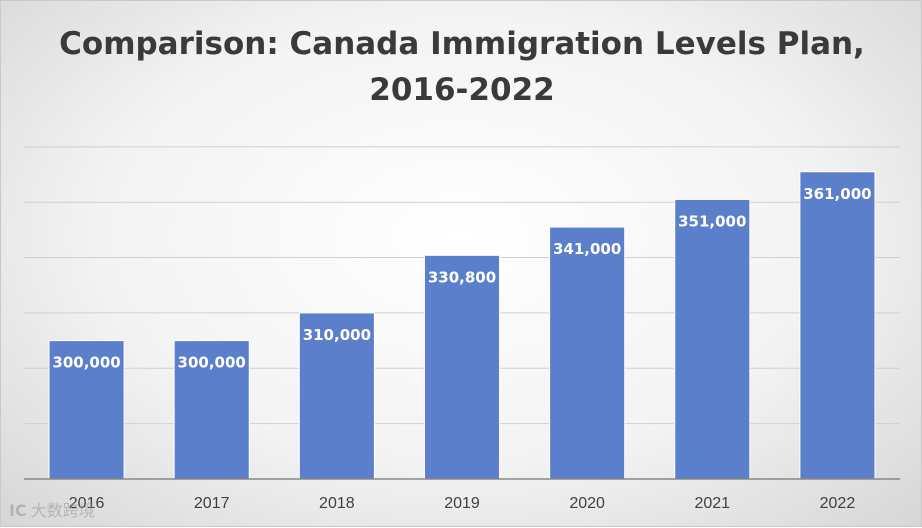 Image resolution: width=922 pixels, height=528 pixels. I want to click on data-label-2019: 330,800, so click(462, 277).